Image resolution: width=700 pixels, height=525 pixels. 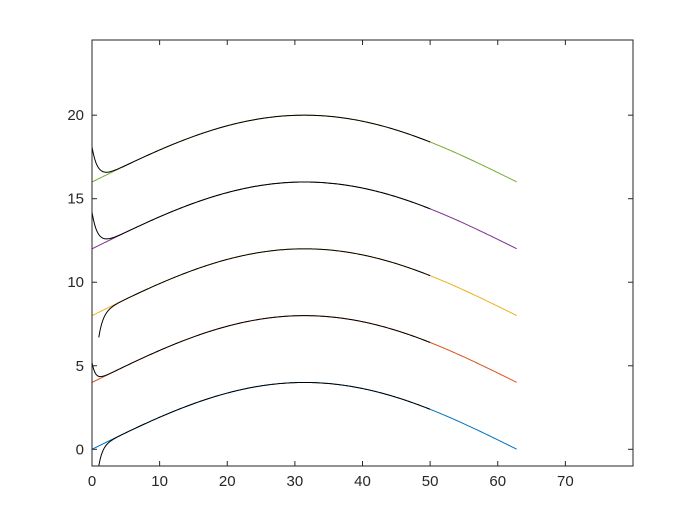 What do you see at coordinates (75, 282) in the screenshot?
I see `y-tick-label: 10` at bounding box center [75, 282].